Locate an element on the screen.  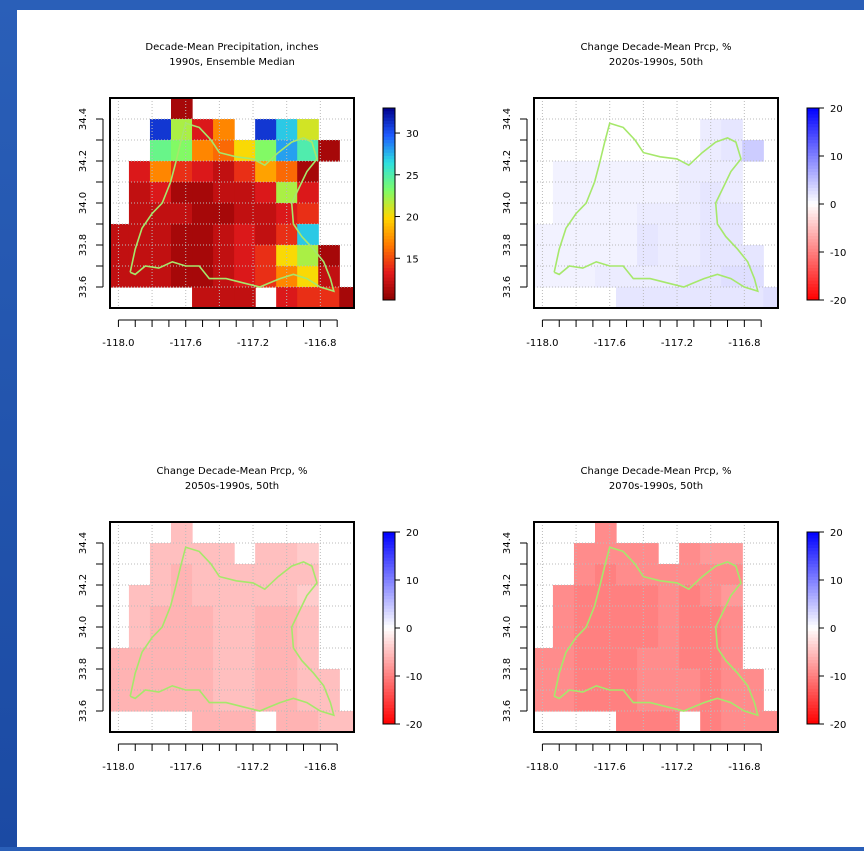
y-tick-label: 33.6 is located at coordinates (83, 711).